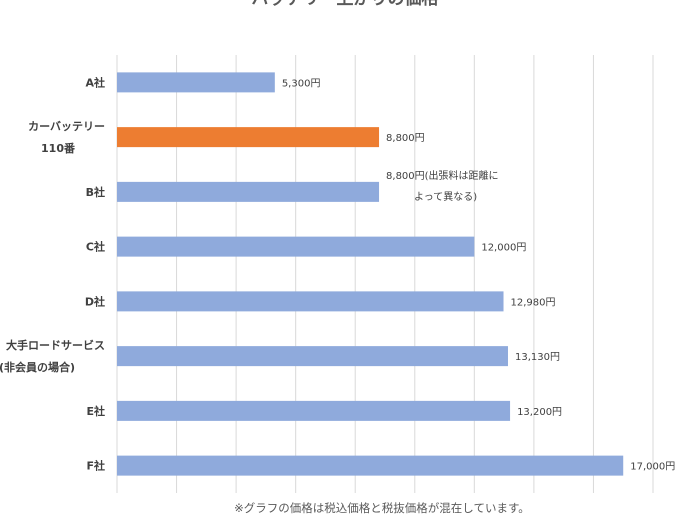  I want to click on data-label: 8,800円, so click(405, 138).